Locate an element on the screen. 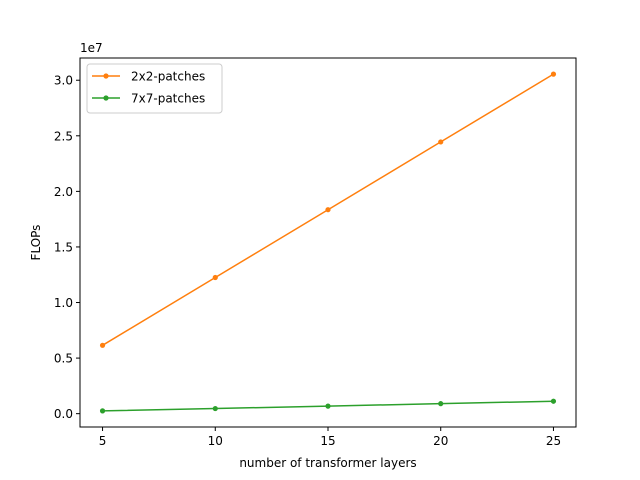 This screenshot has width=640, height=480. legend-item-2x2-patches: 2x2-patches is located at coordinates (148, 77).